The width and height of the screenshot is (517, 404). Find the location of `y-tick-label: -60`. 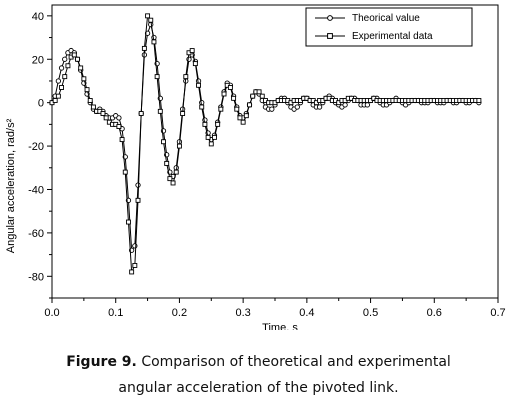

y-tick-label: -60 is located at coordinates (36, 234).